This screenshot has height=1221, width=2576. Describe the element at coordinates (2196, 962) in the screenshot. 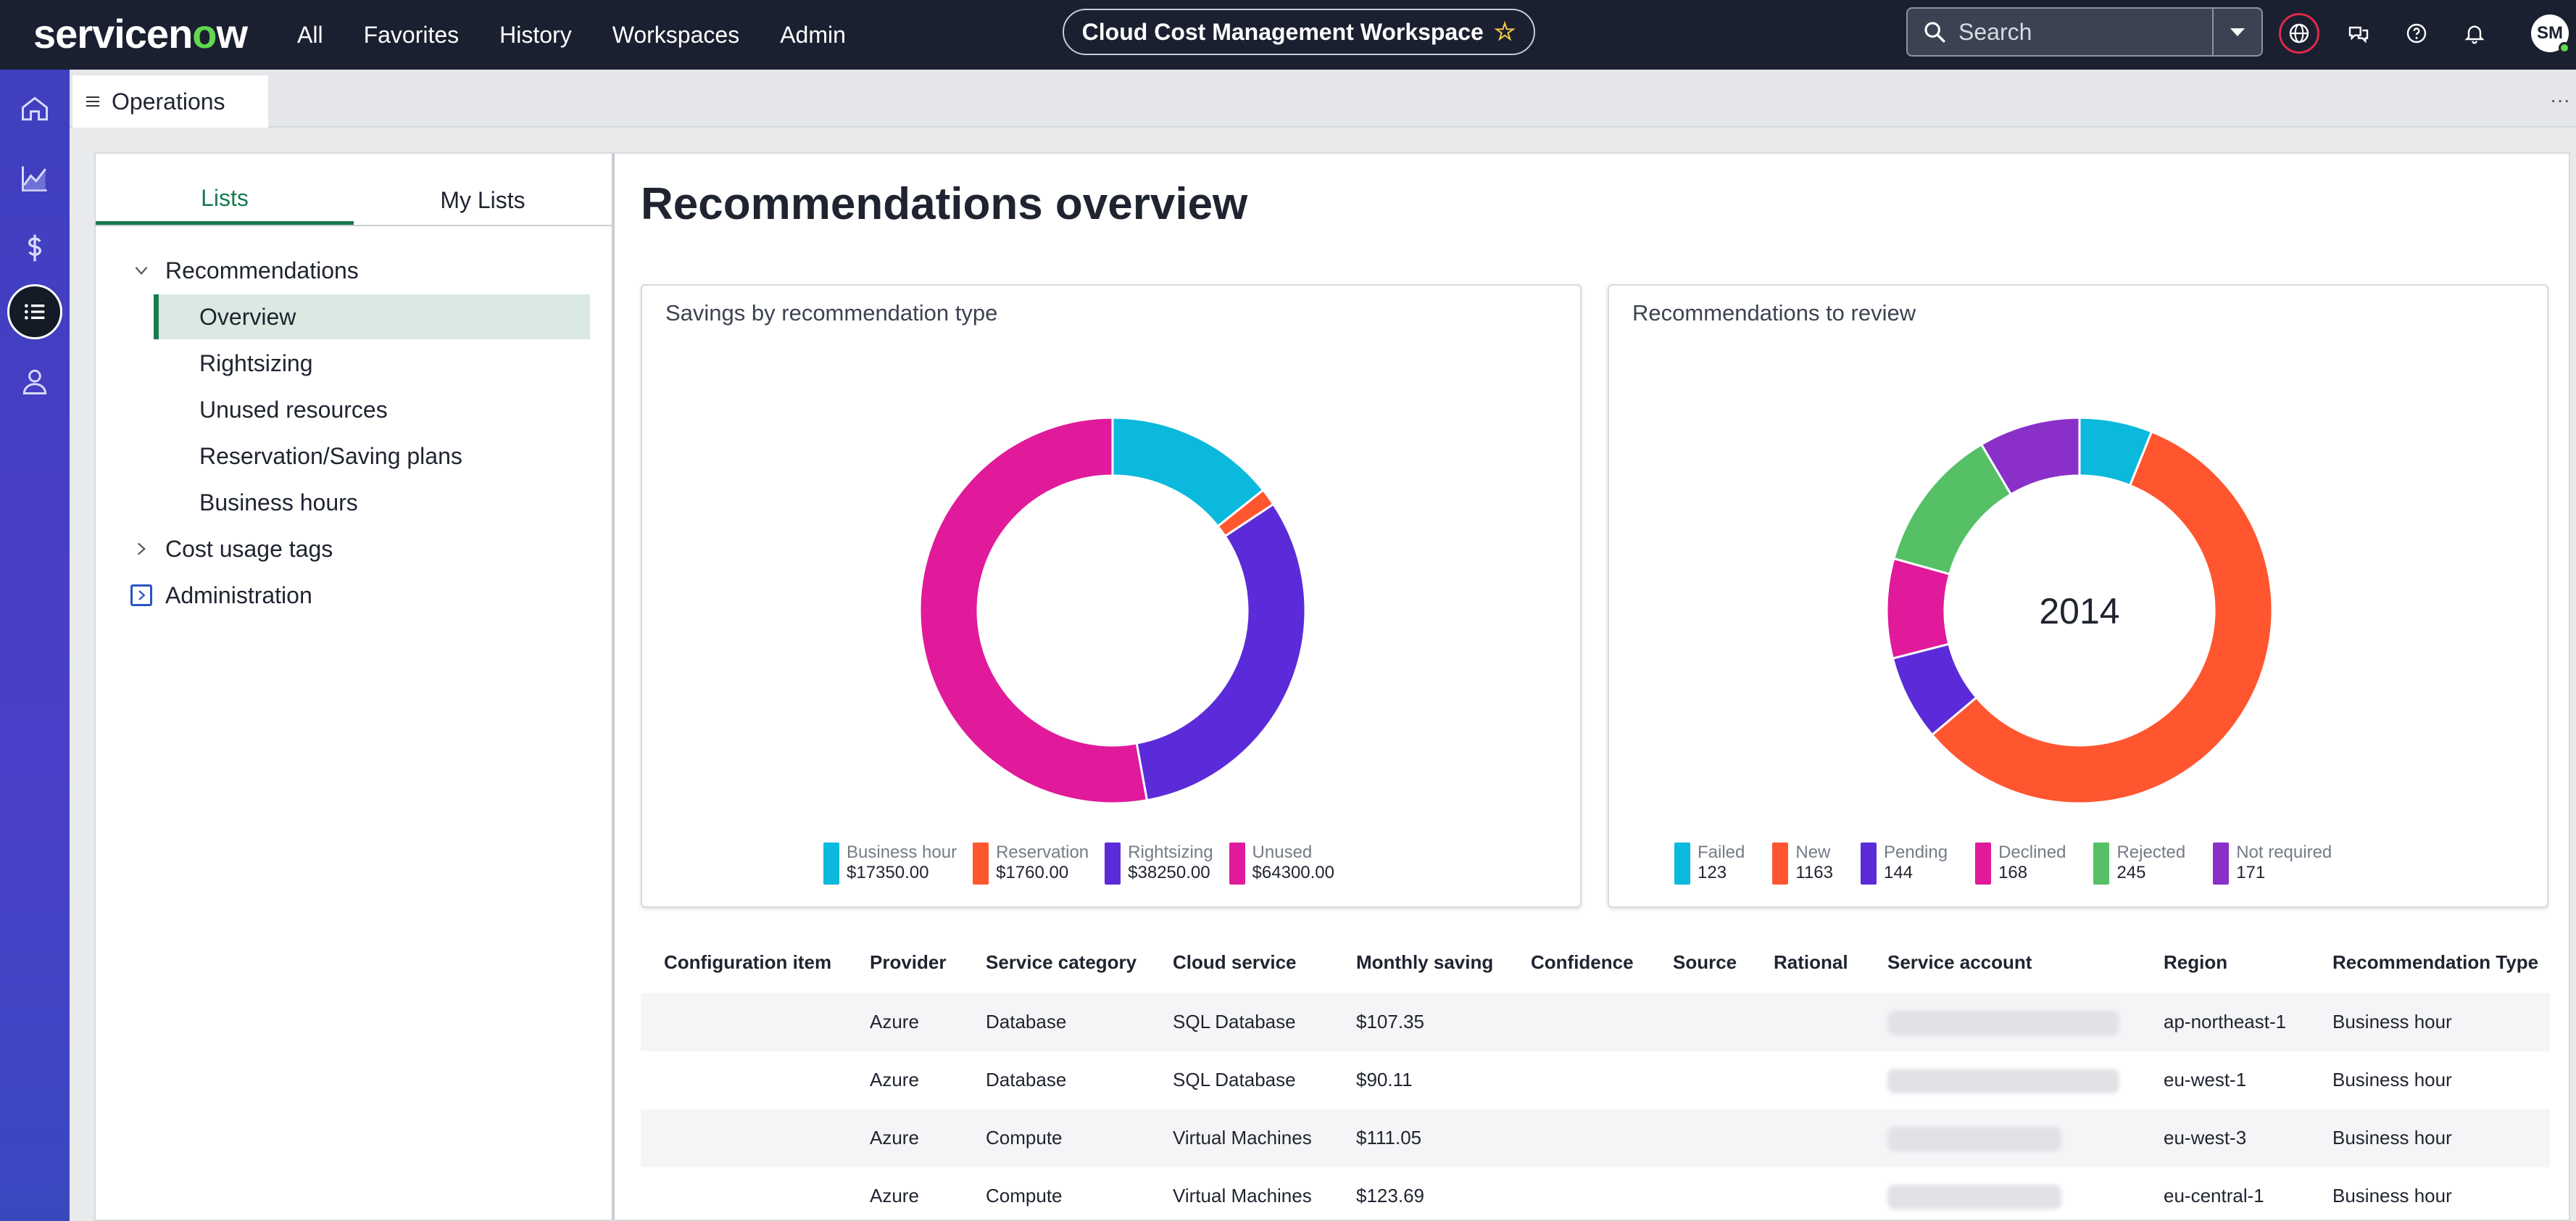

I see `column-header: Region` at that location.